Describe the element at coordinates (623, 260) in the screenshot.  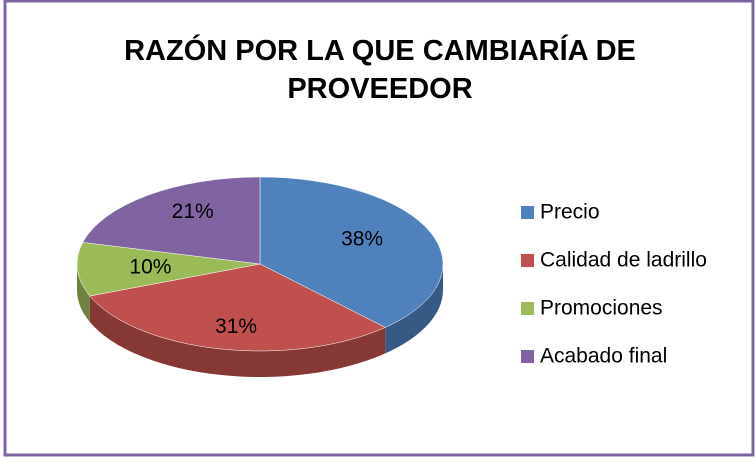
I see `legend-label: Calidad de ladrillo` at that location.